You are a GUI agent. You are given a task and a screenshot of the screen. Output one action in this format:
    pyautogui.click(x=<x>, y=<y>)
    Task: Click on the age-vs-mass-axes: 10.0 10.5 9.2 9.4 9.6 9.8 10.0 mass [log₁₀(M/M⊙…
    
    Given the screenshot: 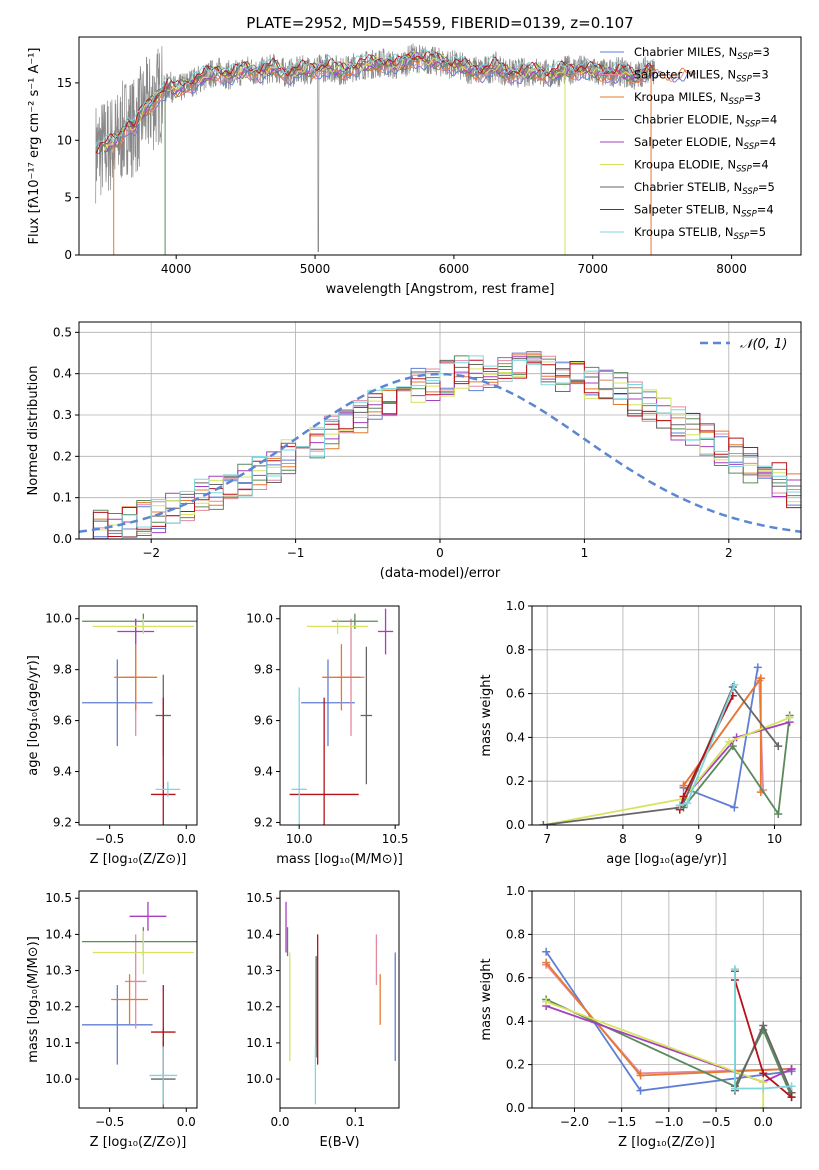 What is the action you would take?
    pyautogui.click(x=327, y=739)
    